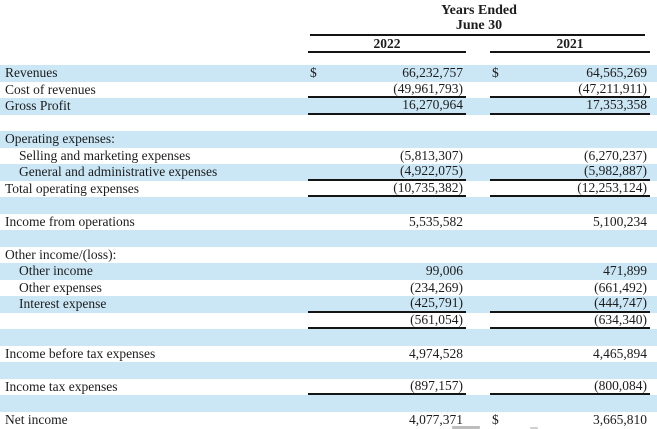 The height and width of the screenshot is (429, 657). What do you see at coordinates (328, 106) in the screenshot?
I see `table-row: Gross Profit 16,270,964 17,353,358` at bounding box center [328, 106].